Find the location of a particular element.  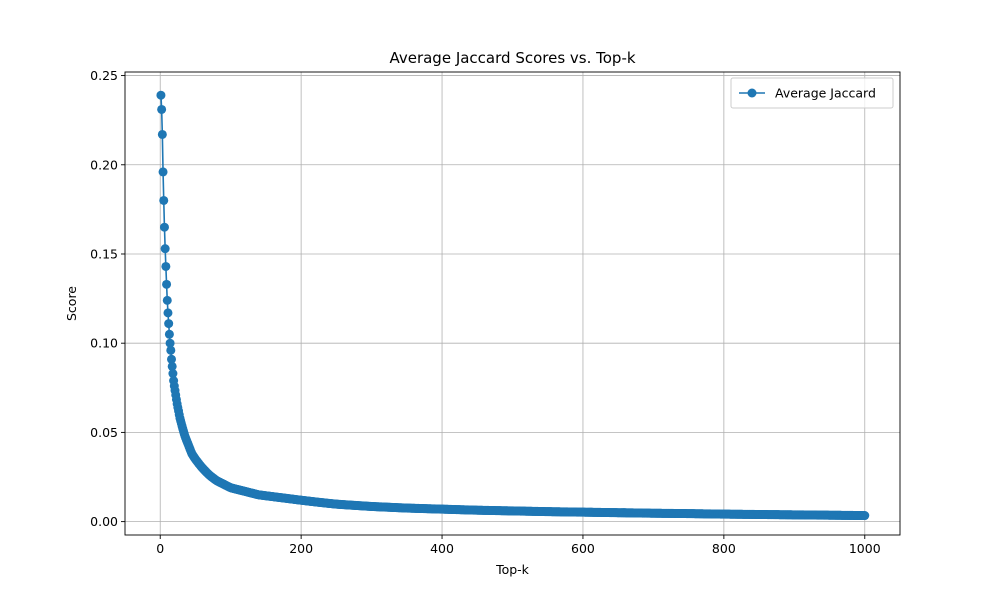

y-tick-label: 0.10 is located at coordinates (104, 343).